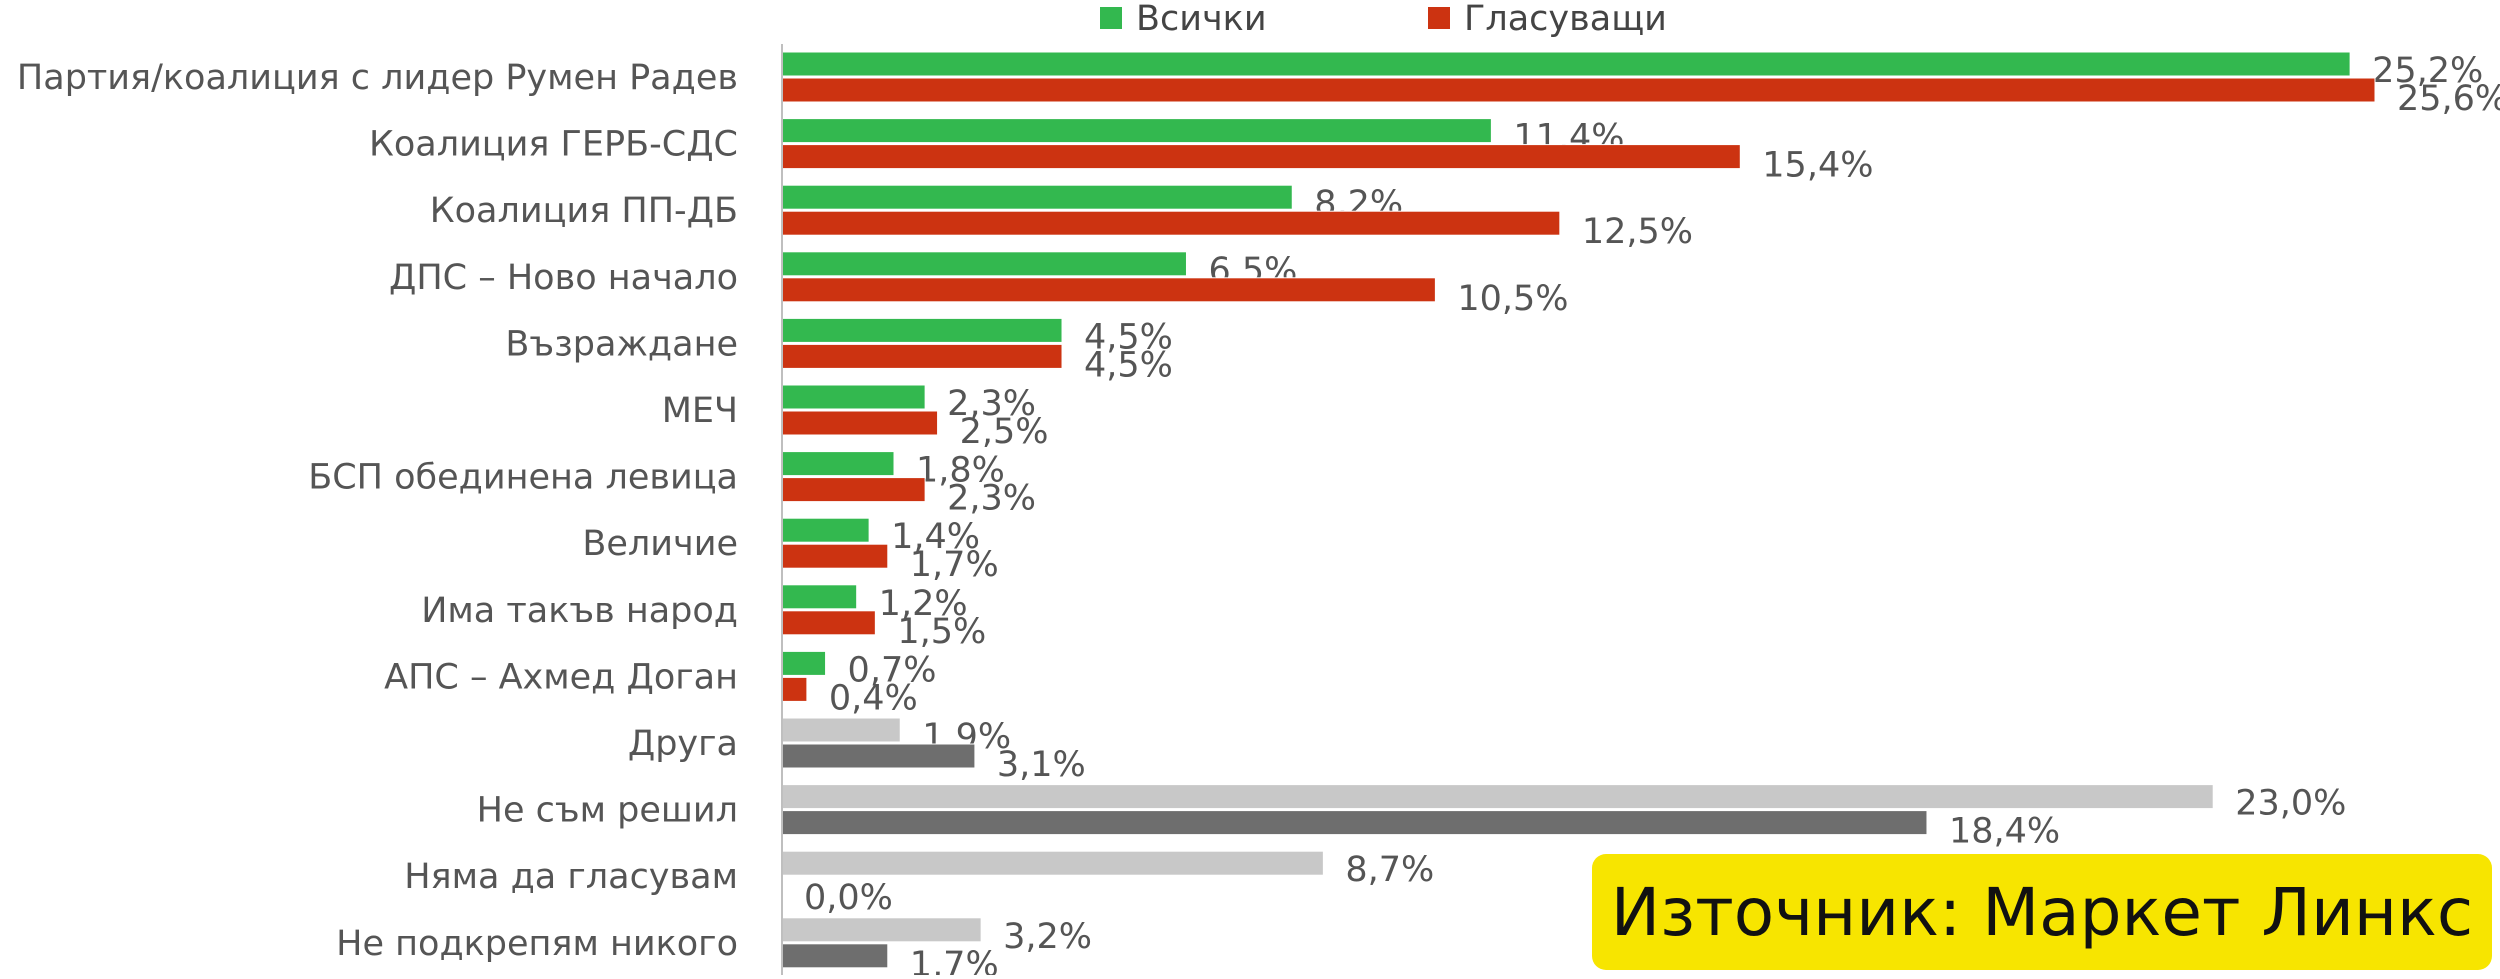 The width and height of the screenshot is (2500, 979). Describe the element at coordinates (377, 78) in the screenshot. I see `category-label: Партия/коалиция с лидер Румен Радев` at that location.